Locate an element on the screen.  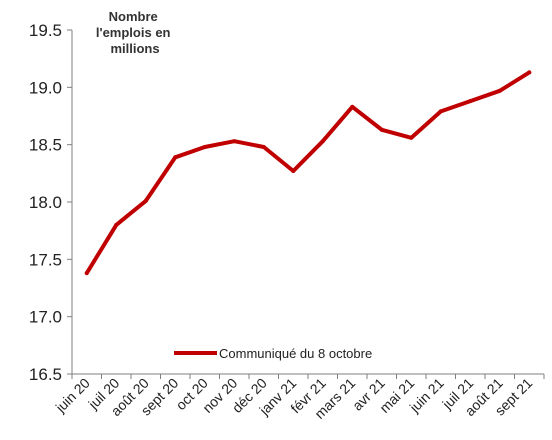
unit-label-line-2: l'emplois en is located at coordinates (133, 32).